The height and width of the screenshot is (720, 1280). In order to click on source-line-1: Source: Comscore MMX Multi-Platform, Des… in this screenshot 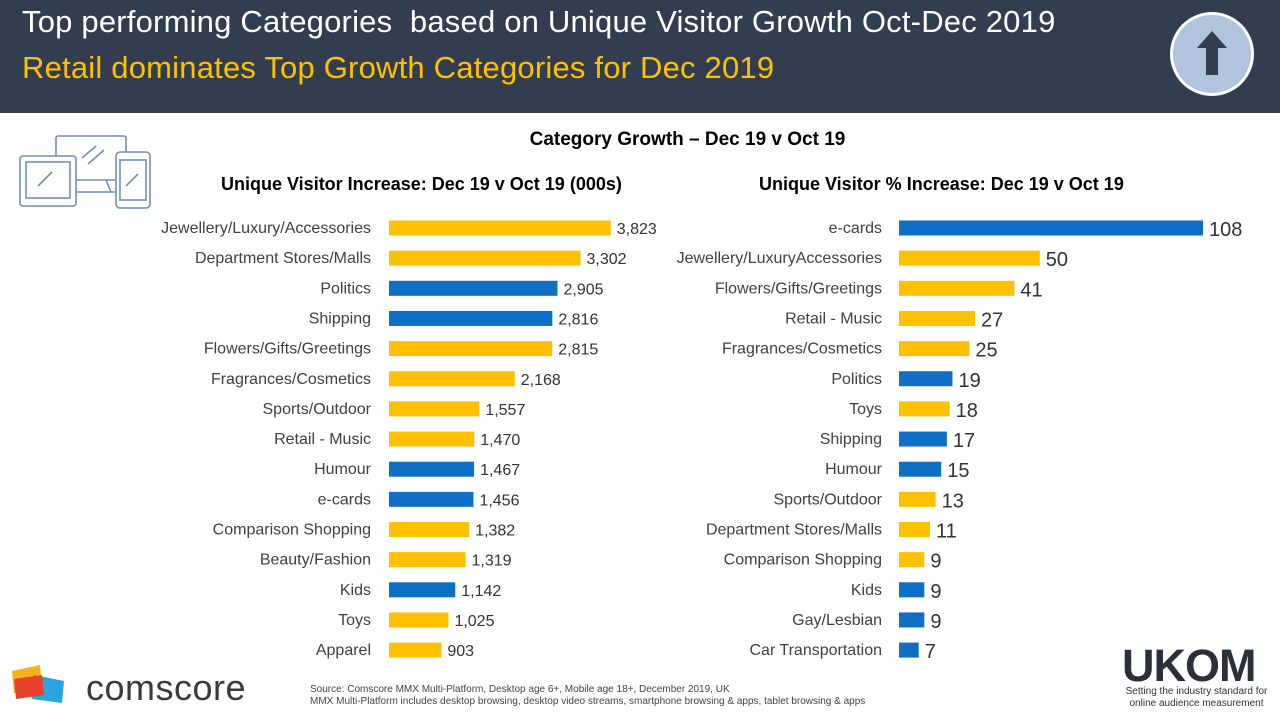, I will do `click(520, 689)`.